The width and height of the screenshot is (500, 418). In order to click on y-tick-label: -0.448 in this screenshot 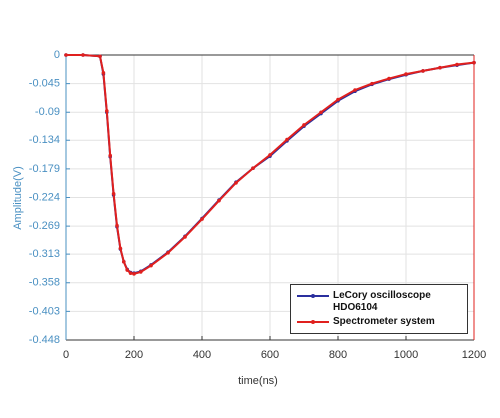, I will do `click(44, 340)`.